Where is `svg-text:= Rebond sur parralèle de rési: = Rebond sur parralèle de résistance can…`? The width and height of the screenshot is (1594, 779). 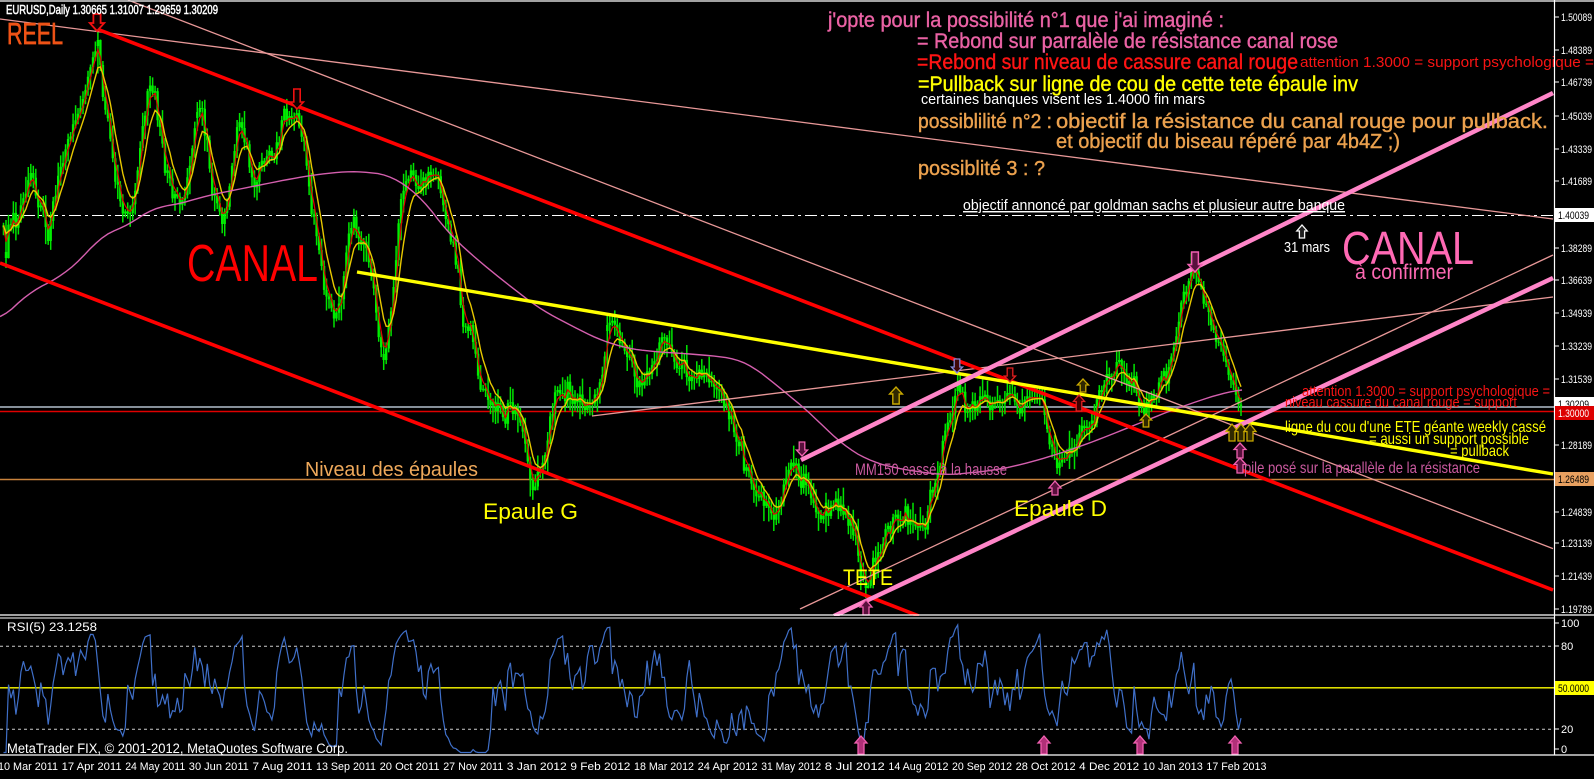 svg-text:= Rebond sur parralèle de rési: = Rebond sur parralèle de résistance can… is located at coordinates (1127, 41).